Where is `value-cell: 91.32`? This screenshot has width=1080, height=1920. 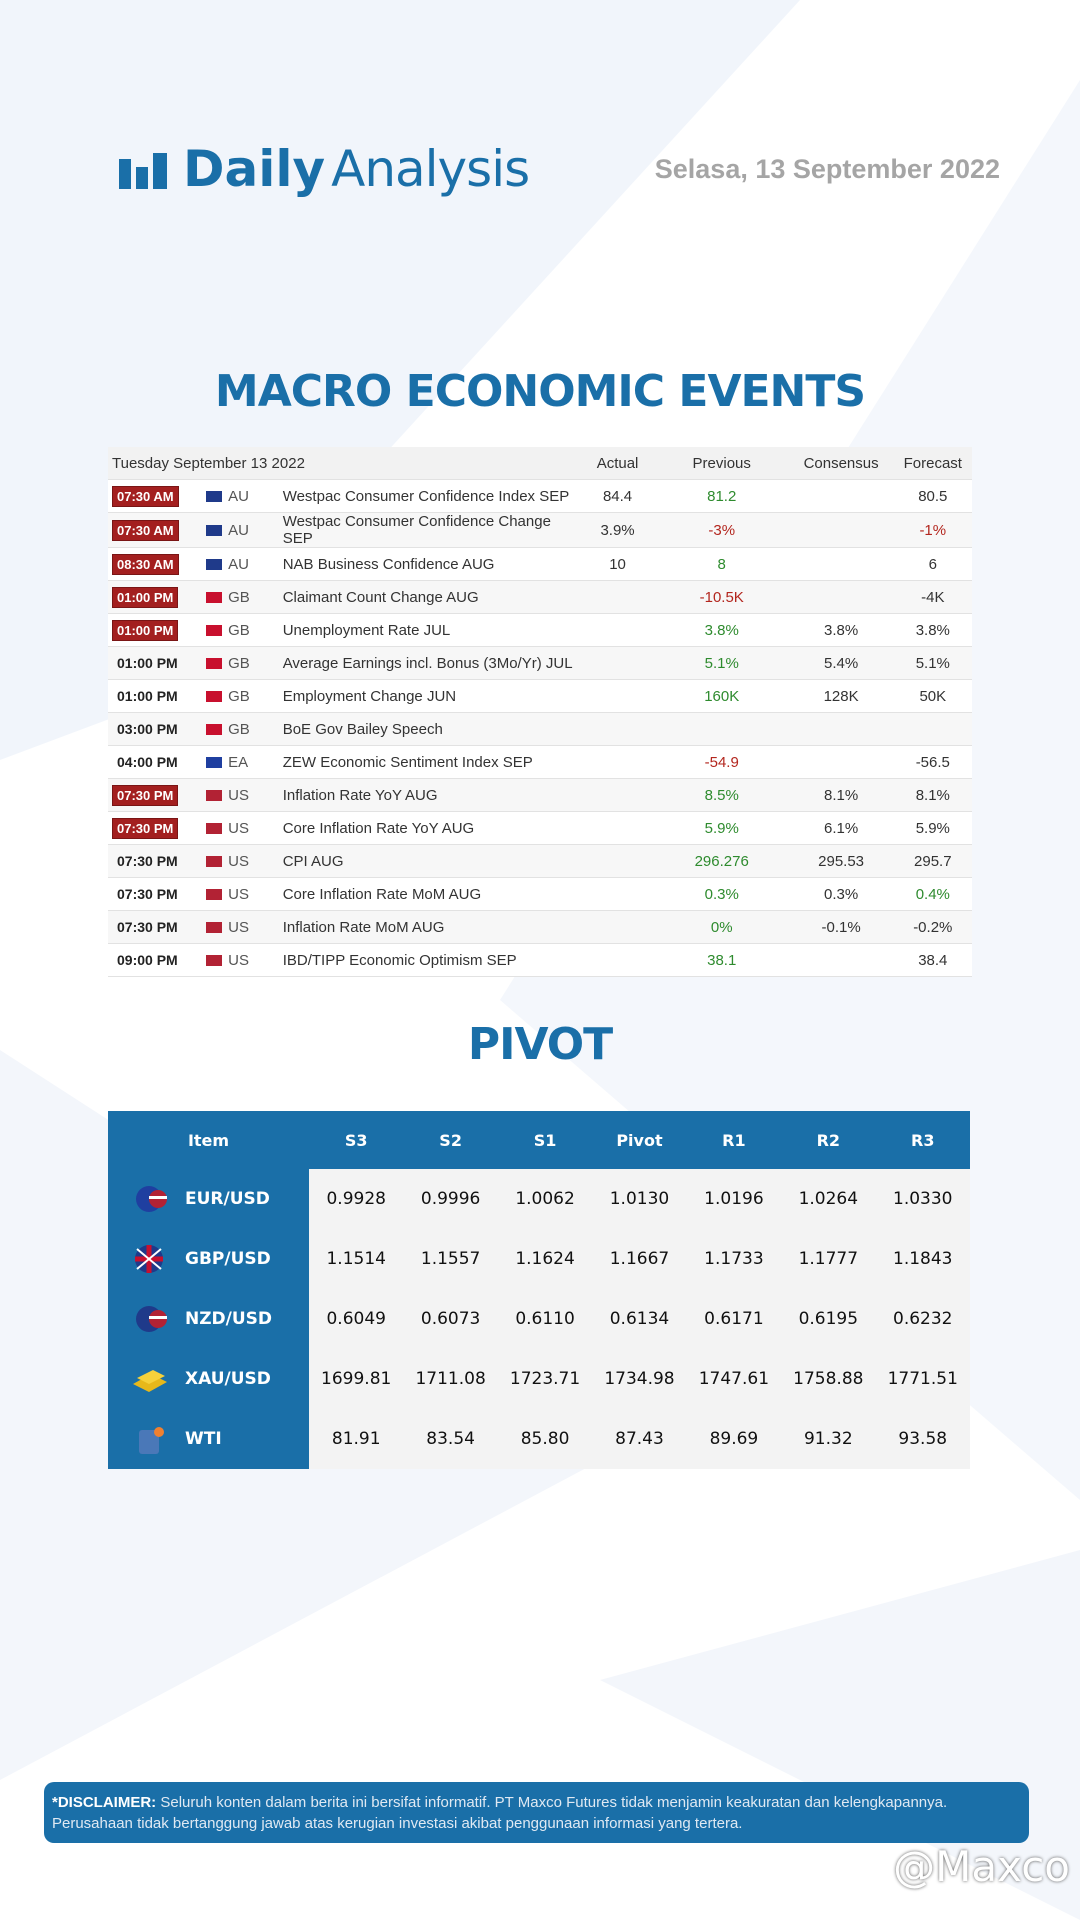
value-cell: 91.32 is located at coordinates (828, 1439).